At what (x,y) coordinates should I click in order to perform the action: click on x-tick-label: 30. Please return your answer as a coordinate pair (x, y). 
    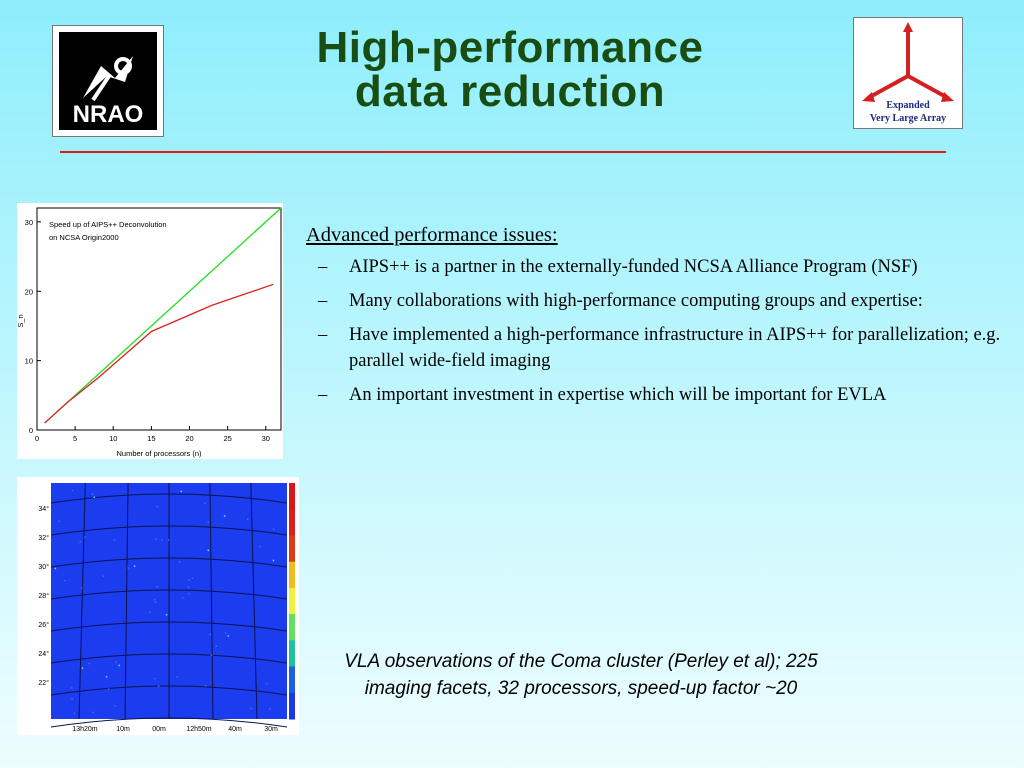
    Looking at the image, I should click on (266, 438).